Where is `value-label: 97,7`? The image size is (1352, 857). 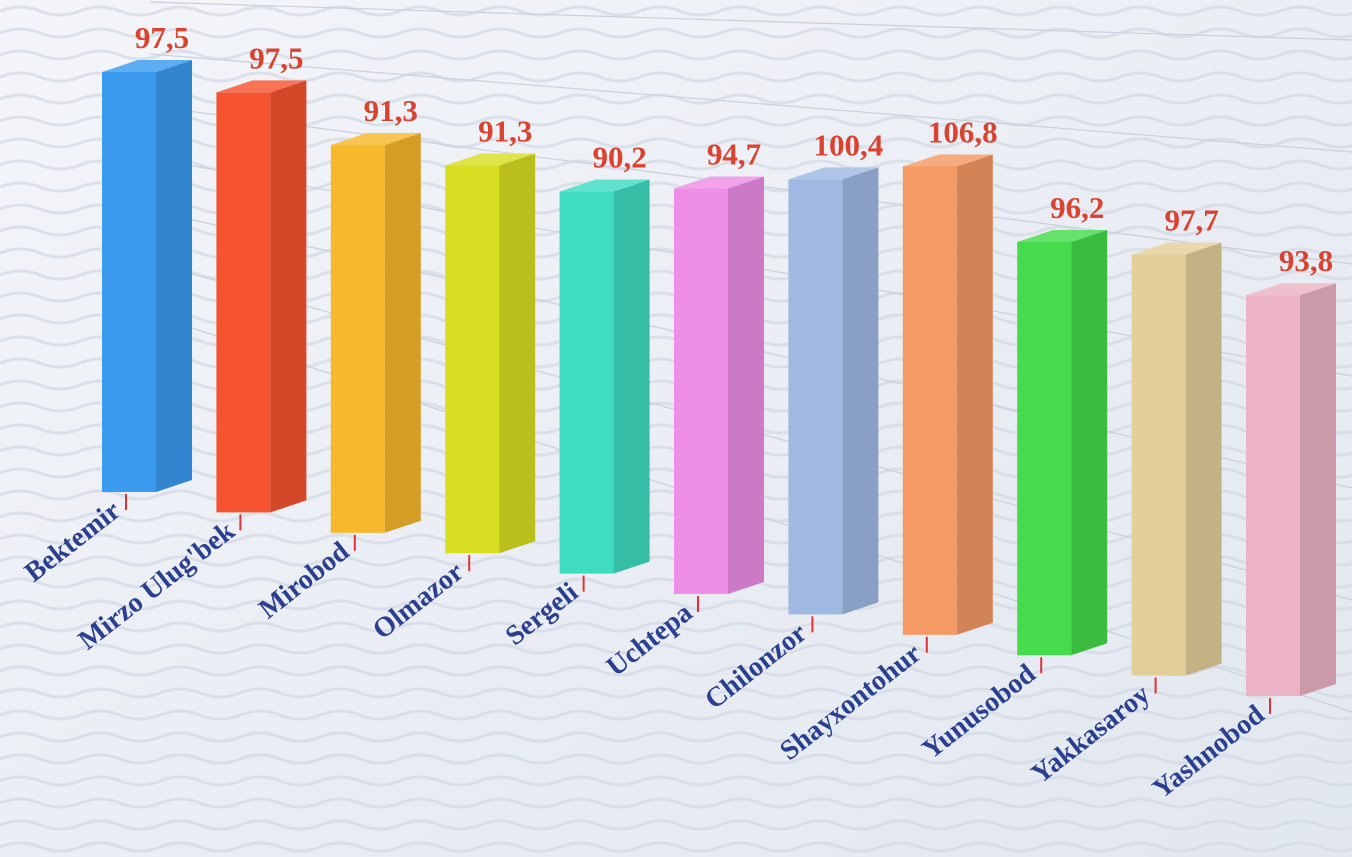 value-label: 97,7 is located at coordinates (1191, 220).